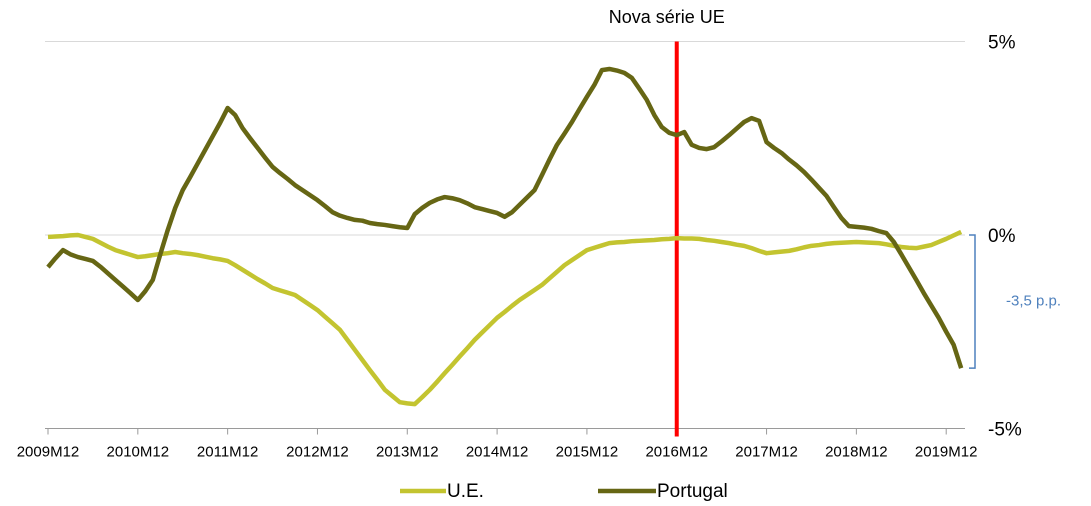  Describe the element at coordinates (587, 451) in the screenshot. I see `x-tick-label: 2015M12` at that location.